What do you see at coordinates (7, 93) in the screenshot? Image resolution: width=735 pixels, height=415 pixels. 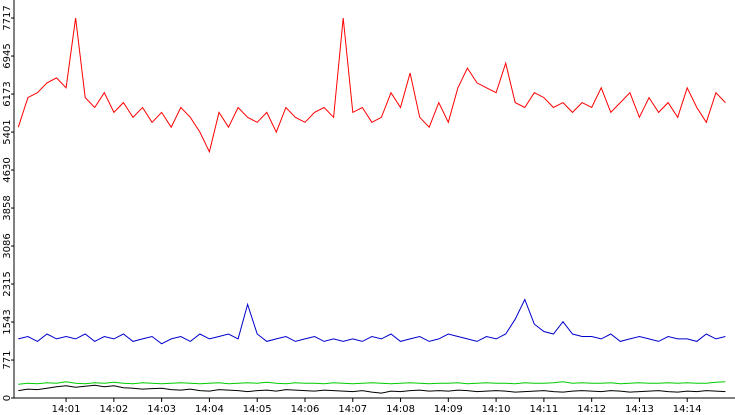 I see `y-tick-label: 6173` at bounding box center [7, 93].